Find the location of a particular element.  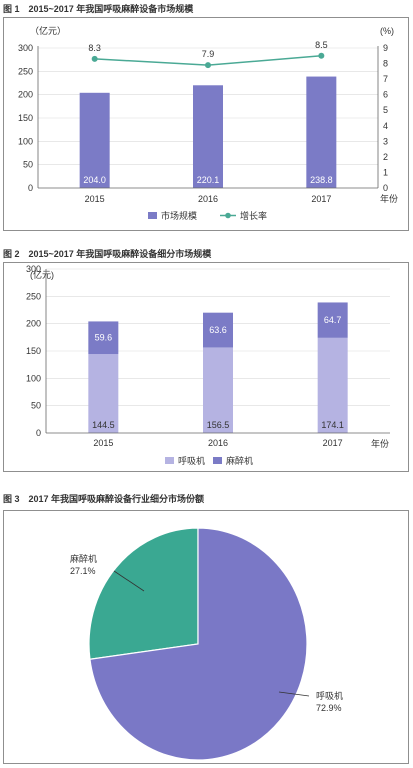

y2-tick-label: 8 is located at coordinates (385, 64).